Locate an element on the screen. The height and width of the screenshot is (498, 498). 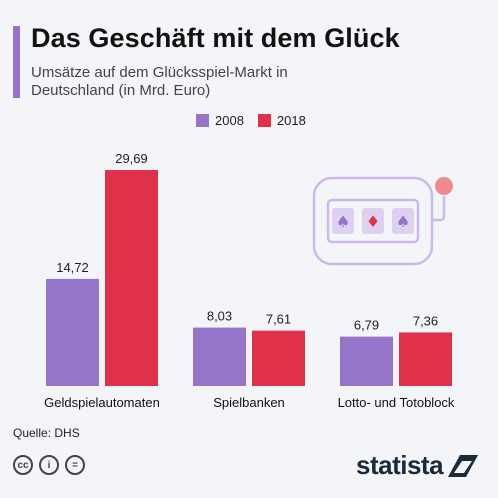
attribution-icon: i is located at coordinates (49, 465).